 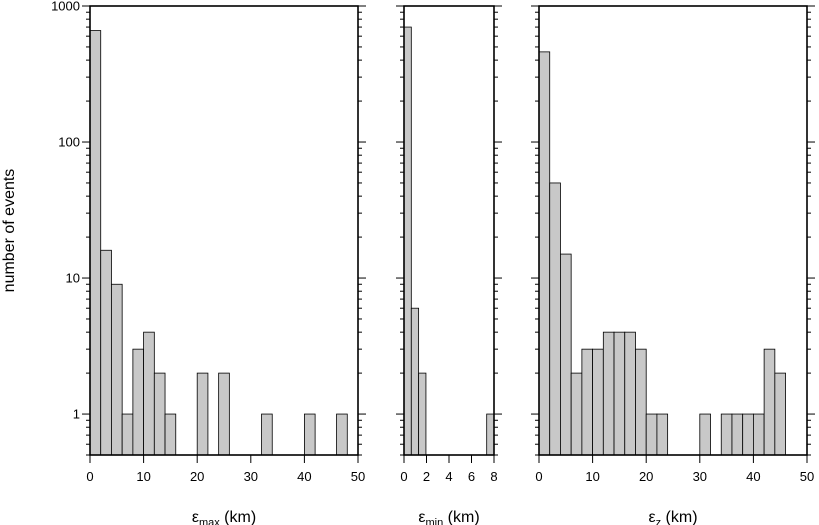 I want to click on x-tick-label: 8, so click(x=493, y=476).